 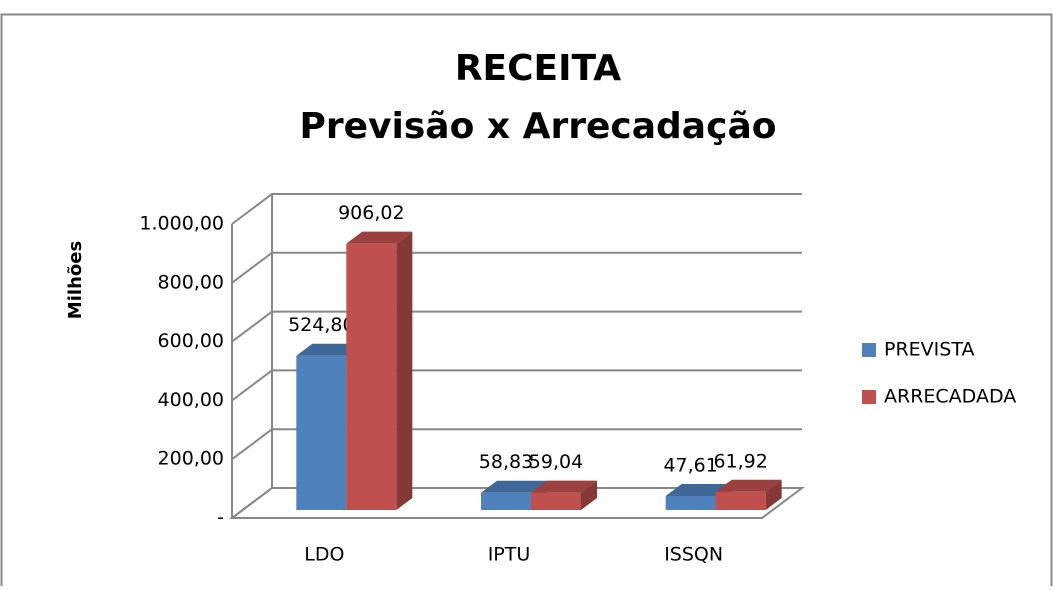 I want to click on x-tick-label: ISSQN, so click(x=693, y=555).